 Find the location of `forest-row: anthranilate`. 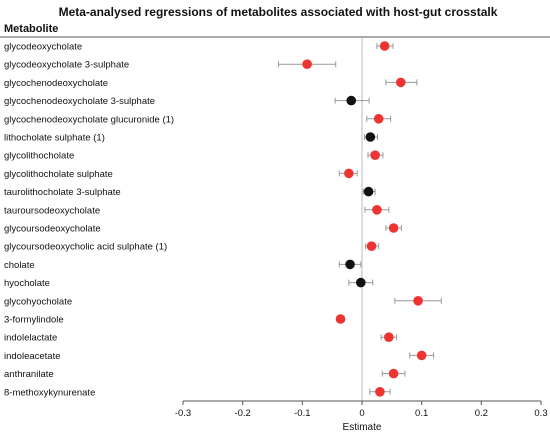

forest-row: anthranilate is located at coordinates (205, 374).